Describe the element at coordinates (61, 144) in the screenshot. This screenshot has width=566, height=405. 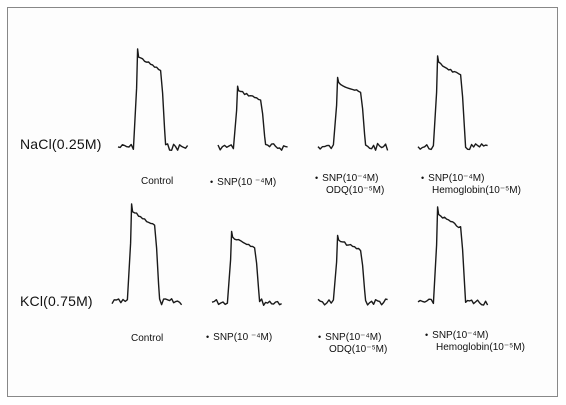
I see `row-label-nacl: NaCl(0.25M)` at that location.